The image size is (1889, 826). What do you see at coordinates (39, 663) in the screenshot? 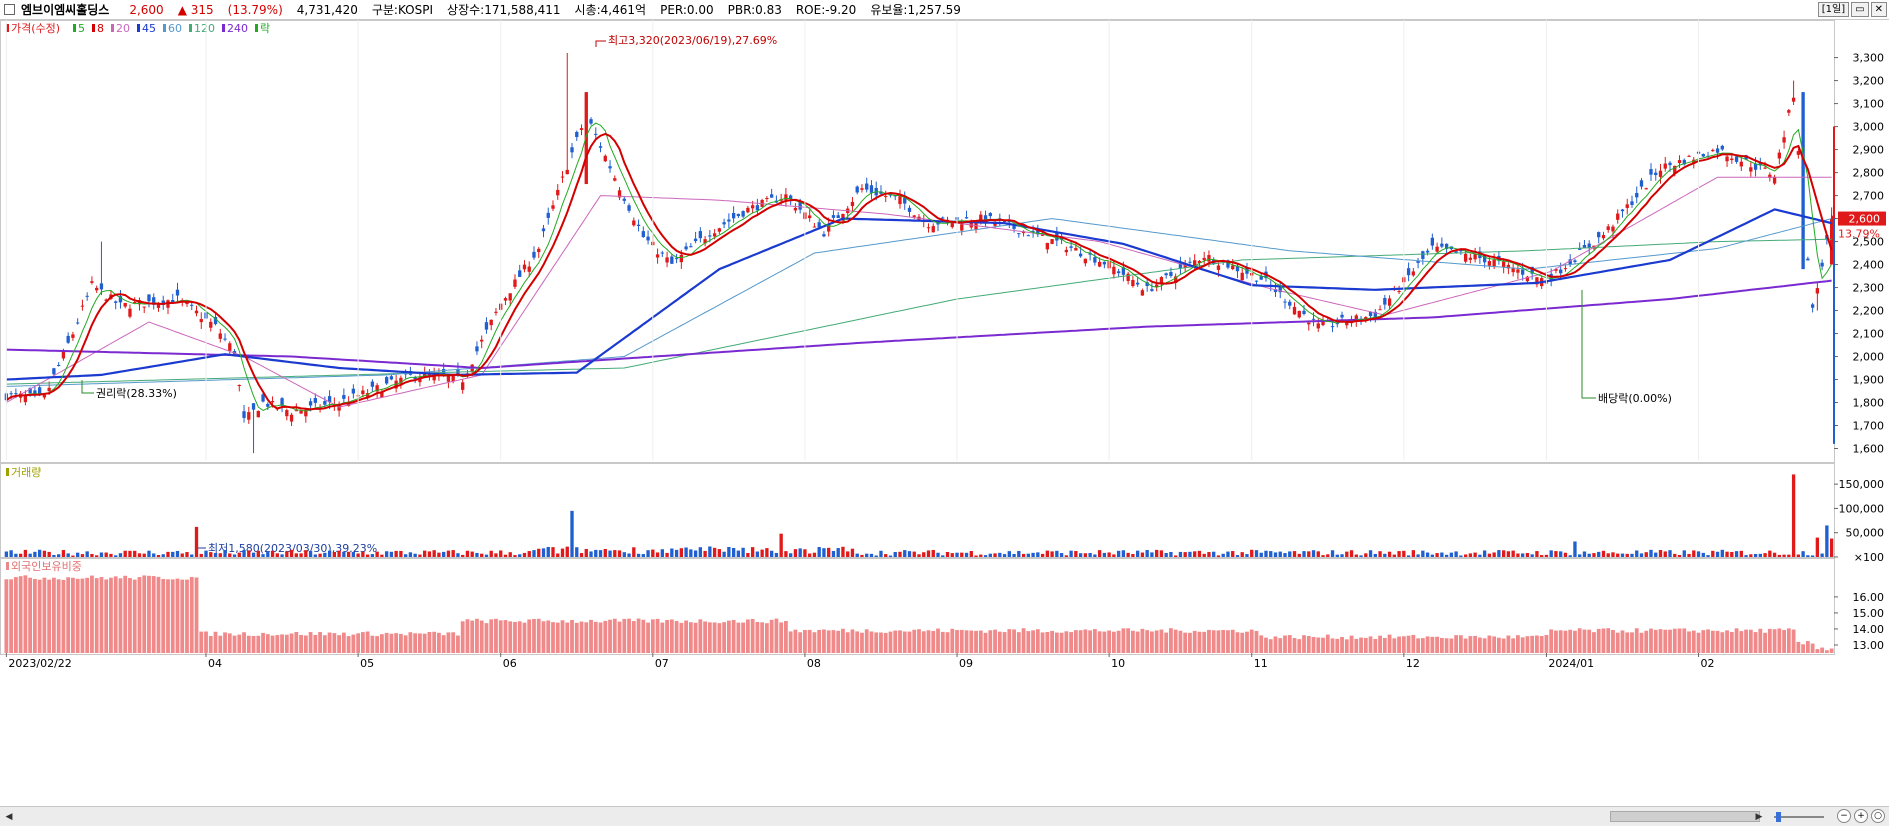
I see `x-tick-label: 2023/02/22` at bounding box center [39, 663].